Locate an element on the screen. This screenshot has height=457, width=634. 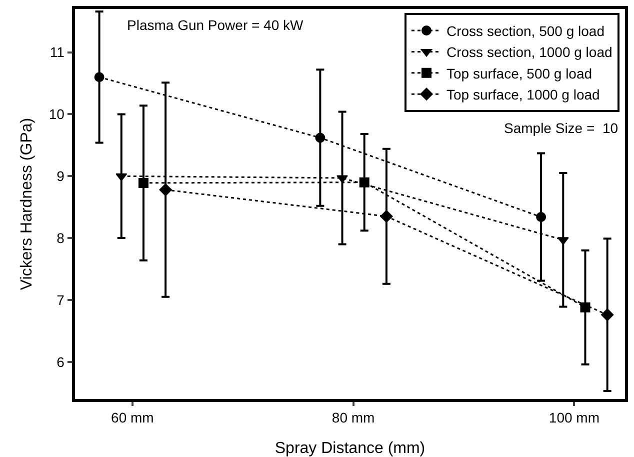
y-tick-label: 7 is located at coordinates (60, 300).